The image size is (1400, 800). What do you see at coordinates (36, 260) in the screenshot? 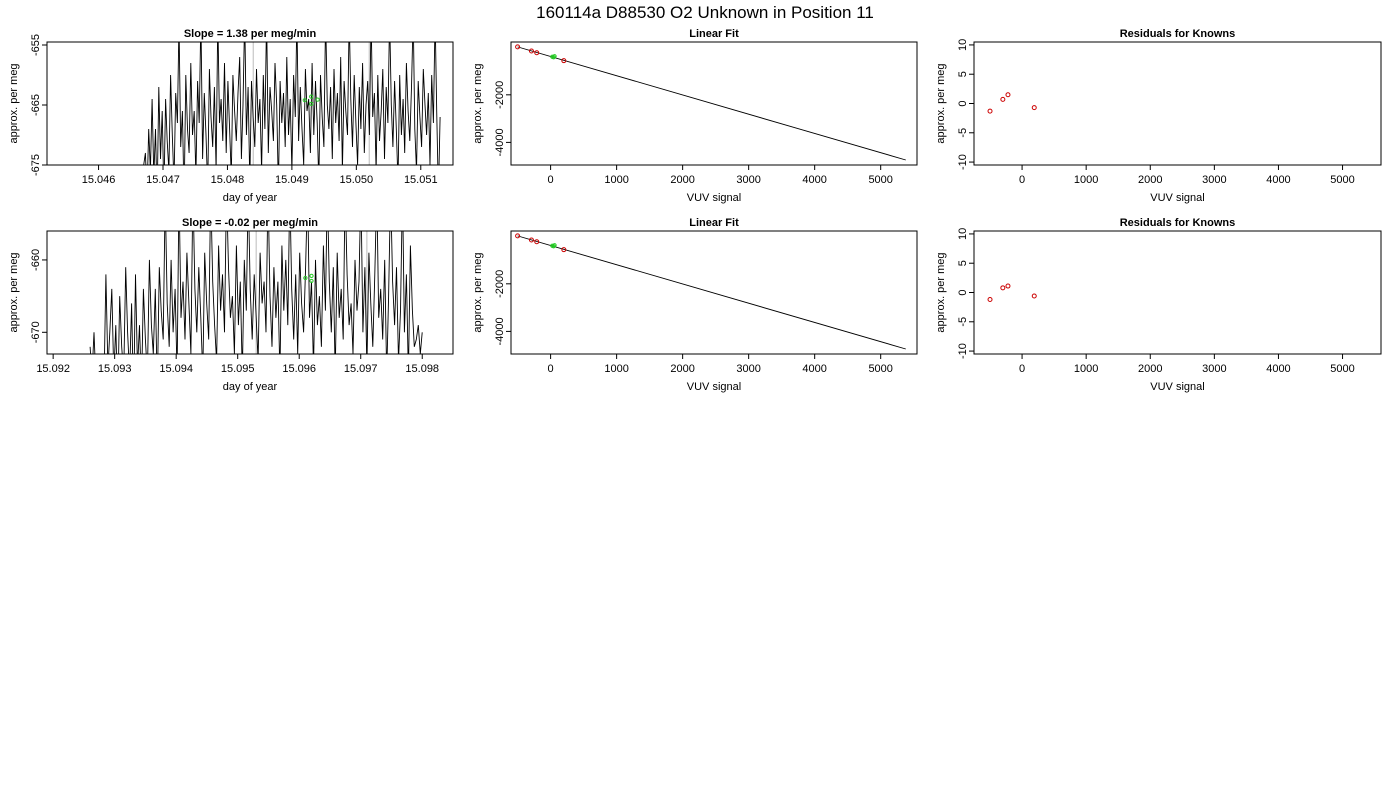
I see `y-tick-label: -660` at bounding box center [36, 260].